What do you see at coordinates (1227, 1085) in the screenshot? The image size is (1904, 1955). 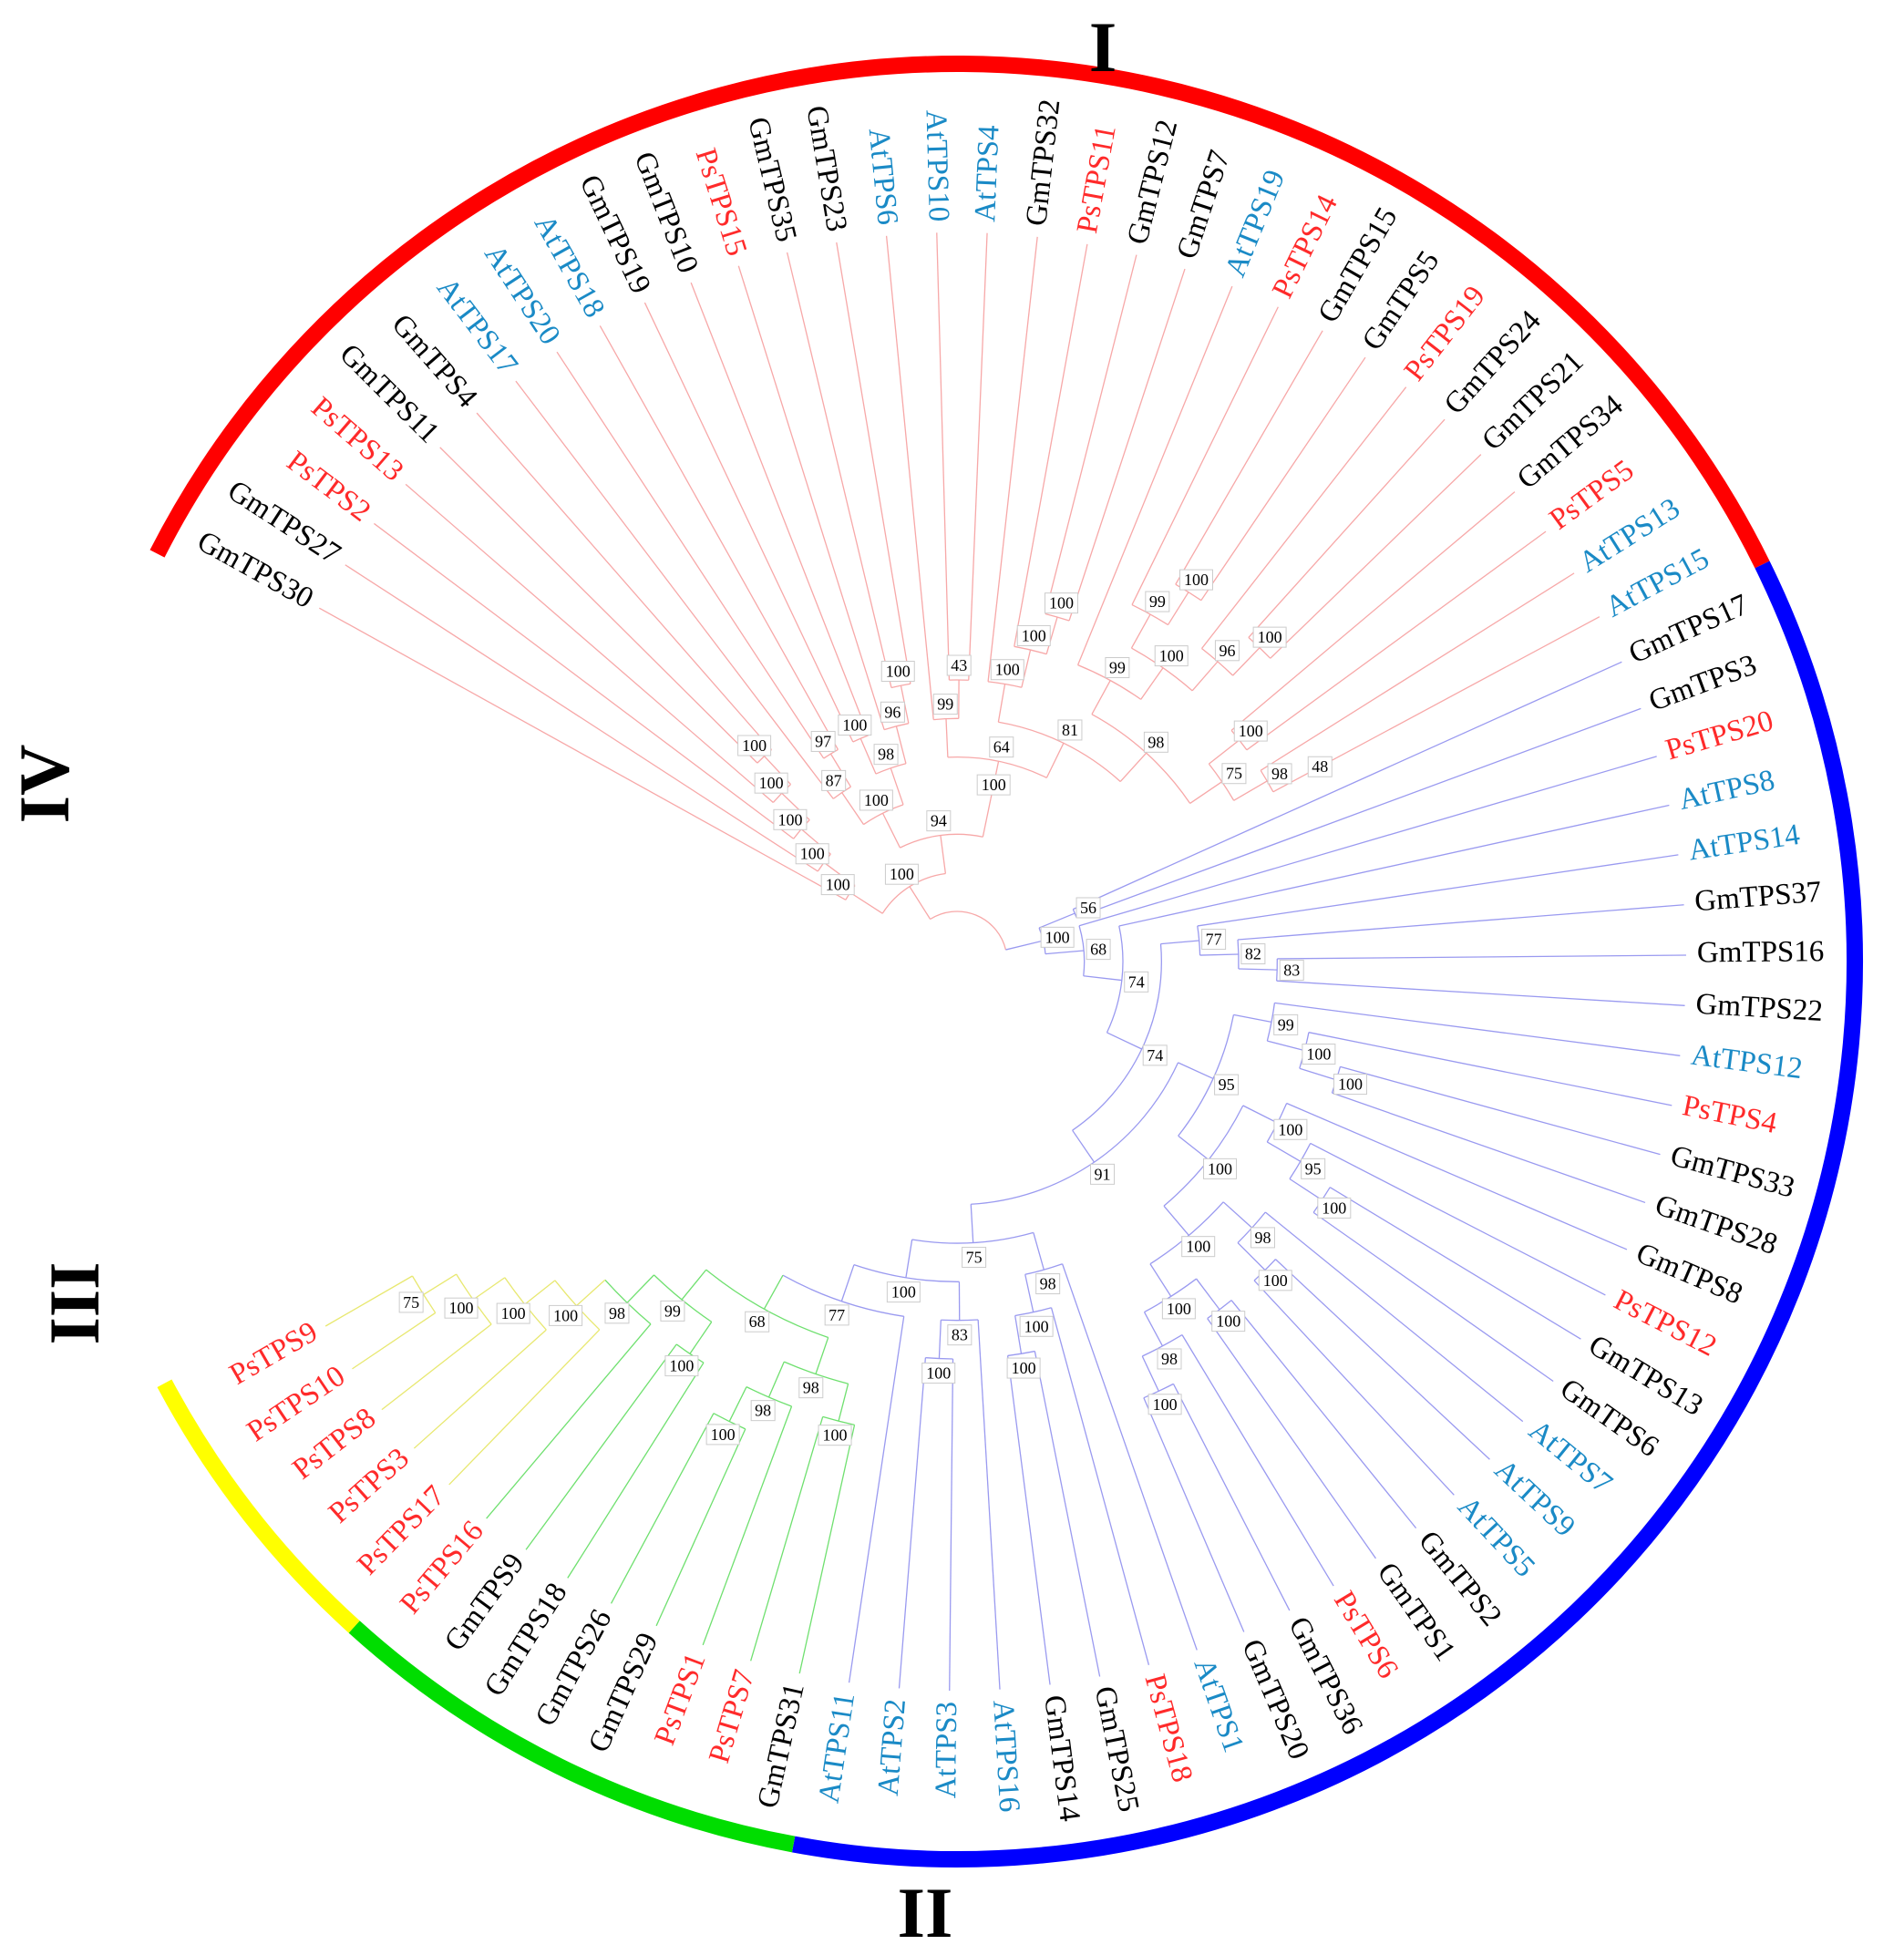 I see `bootstrap-label: 95` at bounding box center [1227, 1085].